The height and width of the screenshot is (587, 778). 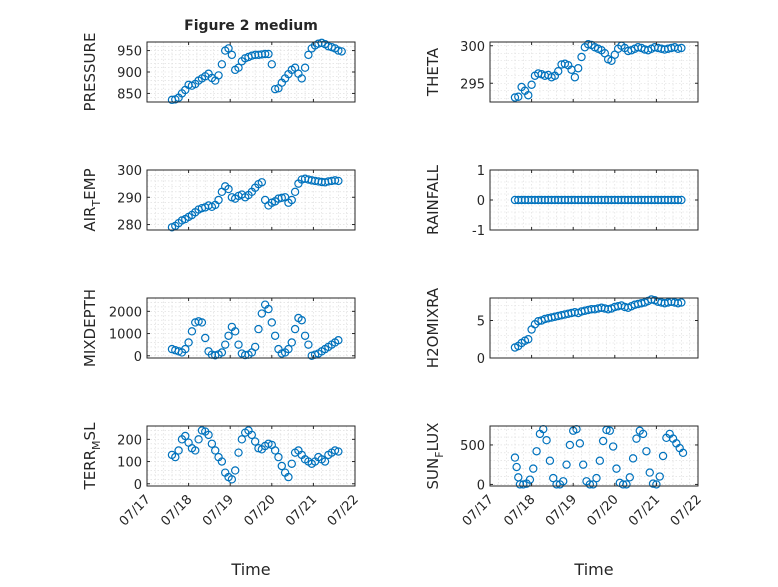 I want to click on x-axis-label-left: Time, so click(x=250, y=569).